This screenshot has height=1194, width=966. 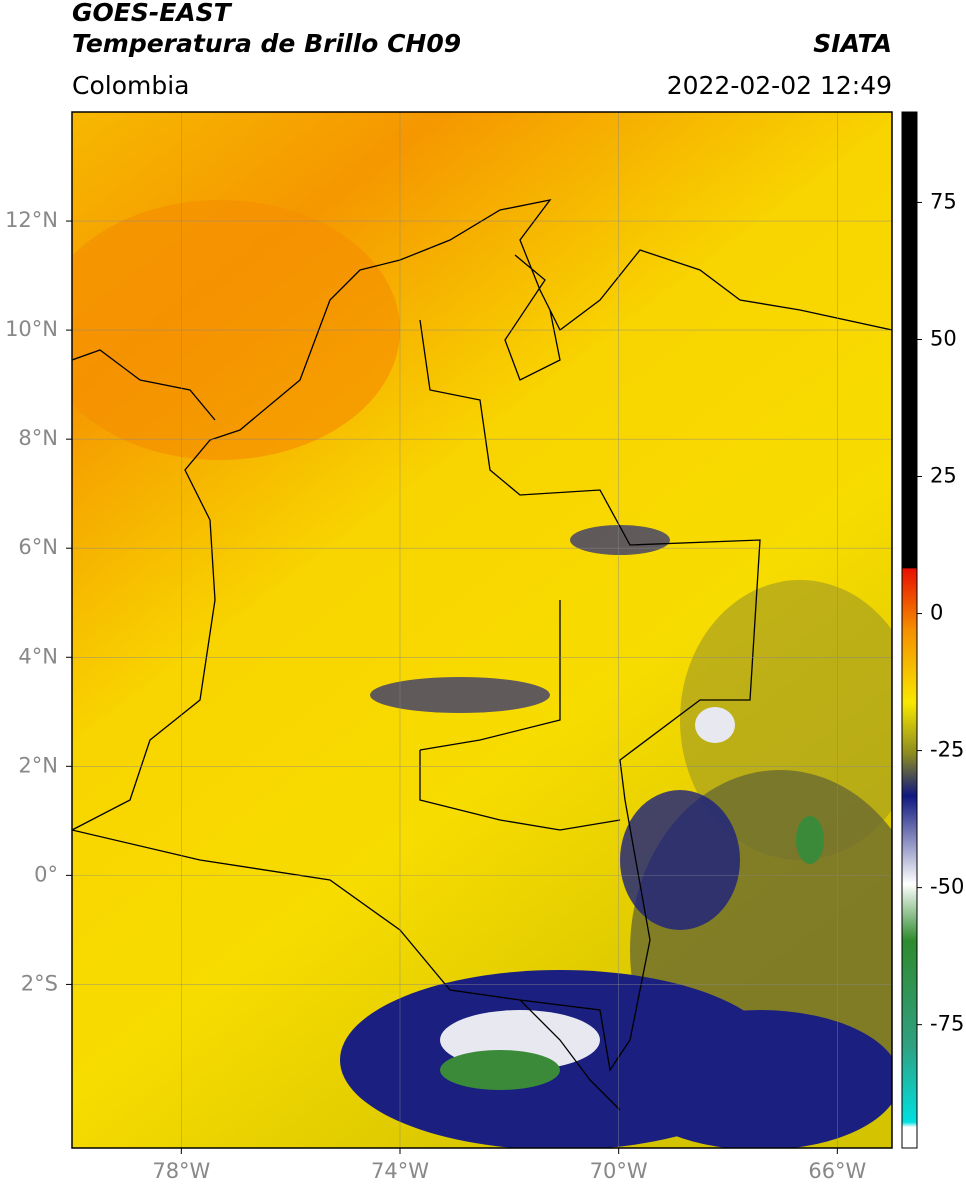 What do you see at coordinates (38, 547) in the screenshot?
I see `y-tick-label: 6°N` at bounding box center [38, 547].